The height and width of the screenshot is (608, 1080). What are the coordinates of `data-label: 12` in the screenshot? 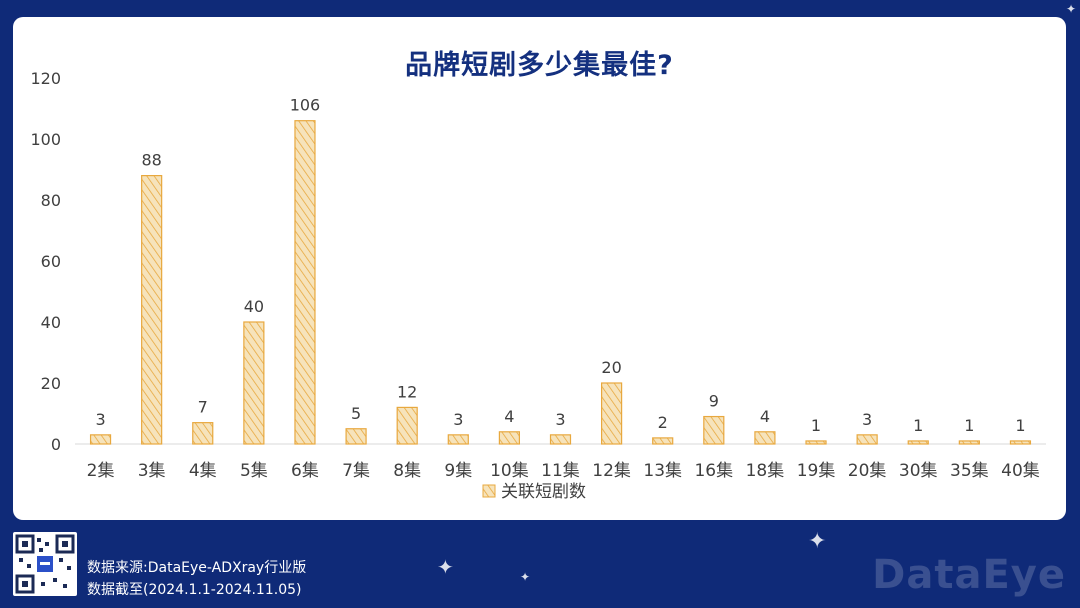 It's located at (407, 391).